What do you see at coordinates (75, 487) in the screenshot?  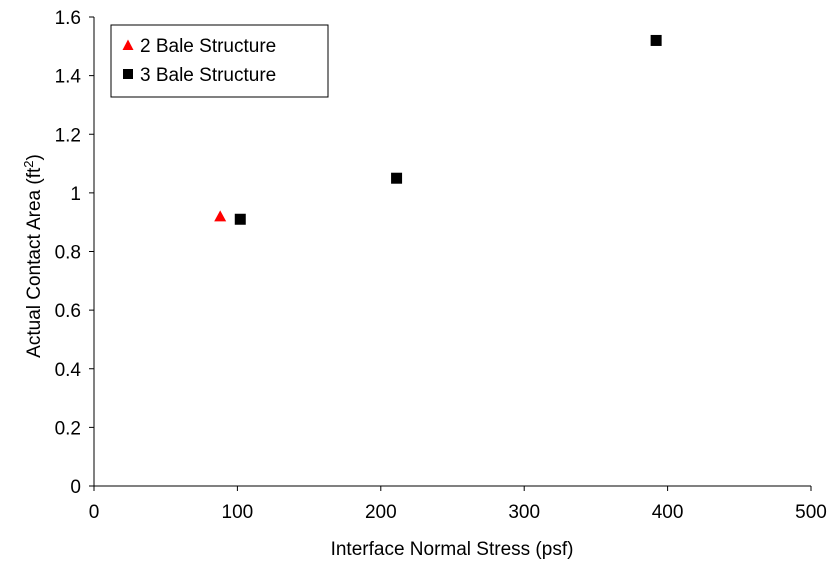 I see `y-tick-label: 0` at bounding box center [75, 487].